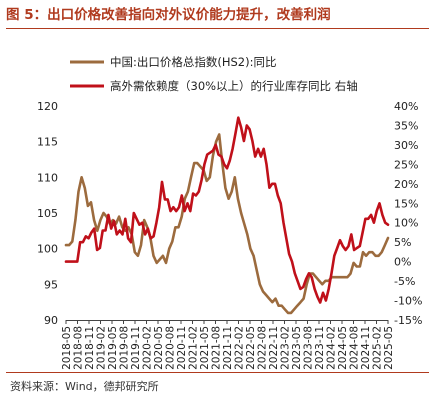  What do you see at coordinates (332, 348) in the screenshot?
I see `x-tick-label: 2024-02` at bounding box center [332, 348].